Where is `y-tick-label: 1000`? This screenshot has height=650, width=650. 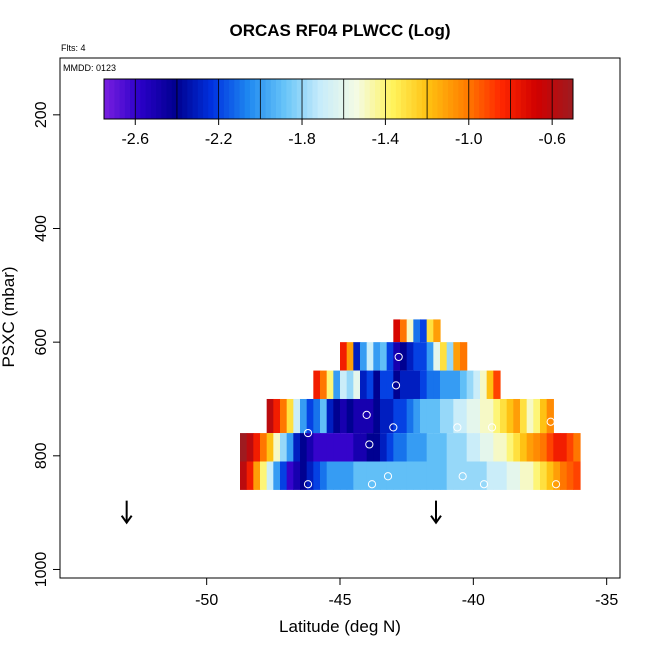 y-tick-label: 1000 is located at coordinates (41, 570).